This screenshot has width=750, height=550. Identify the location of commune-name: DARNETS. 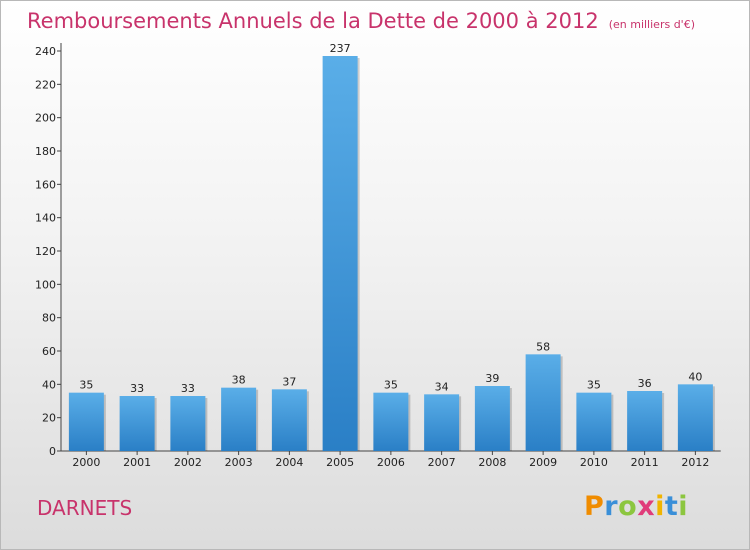
(85, 508).